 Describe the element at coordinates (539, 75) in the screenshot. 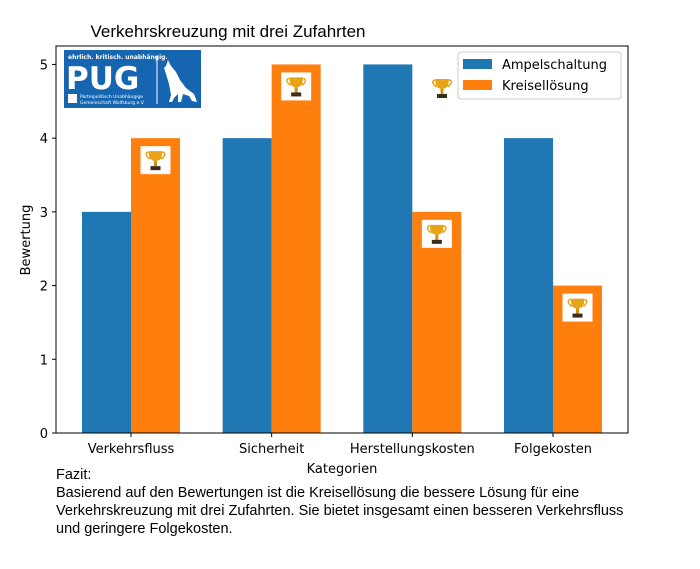

I see `legend: Ampelschaltung Kreisellösung` at that location.